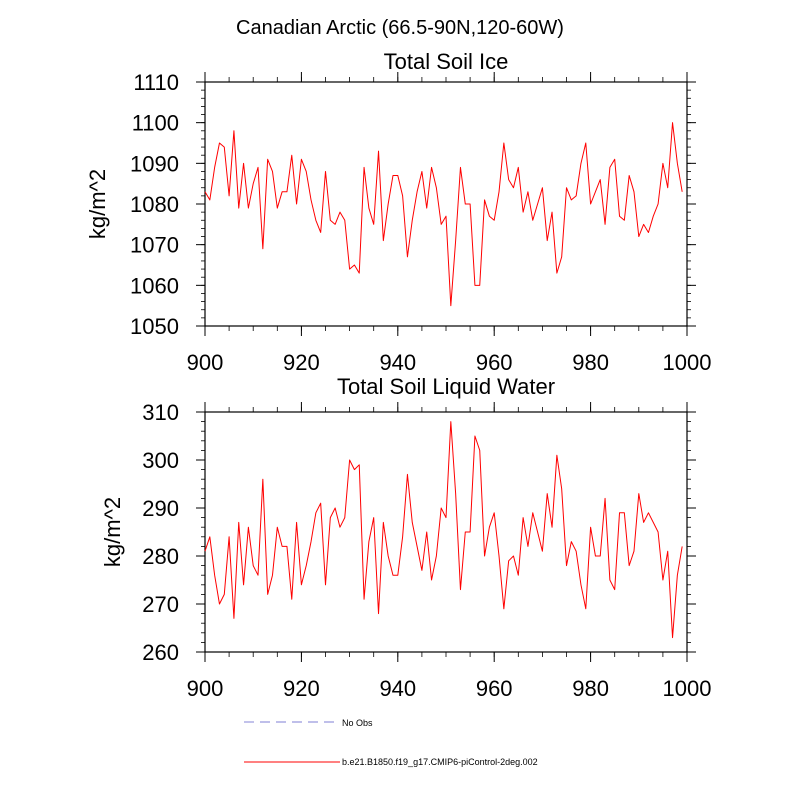  I want to click on y-tick-label: 1090, so click(154, 163).